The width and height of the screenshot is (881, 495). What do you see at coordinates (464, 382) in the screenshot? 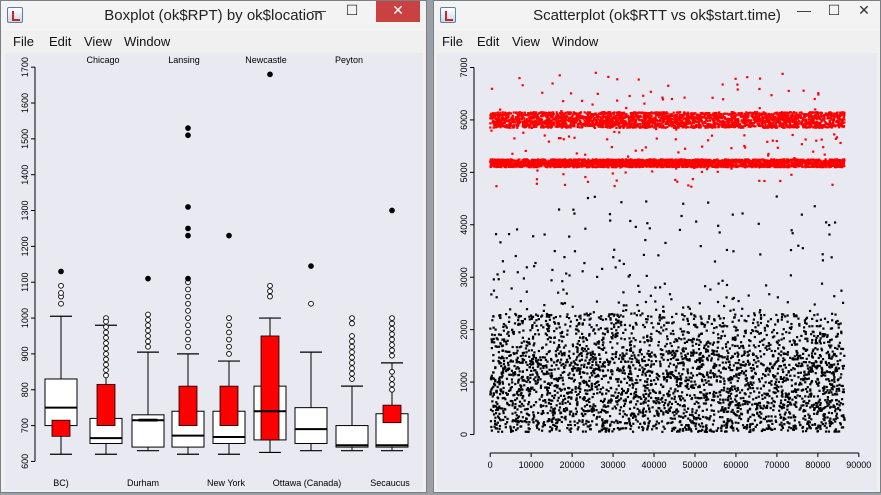
I see `y-tick-label: 1000` at bounding box center [464, 382].